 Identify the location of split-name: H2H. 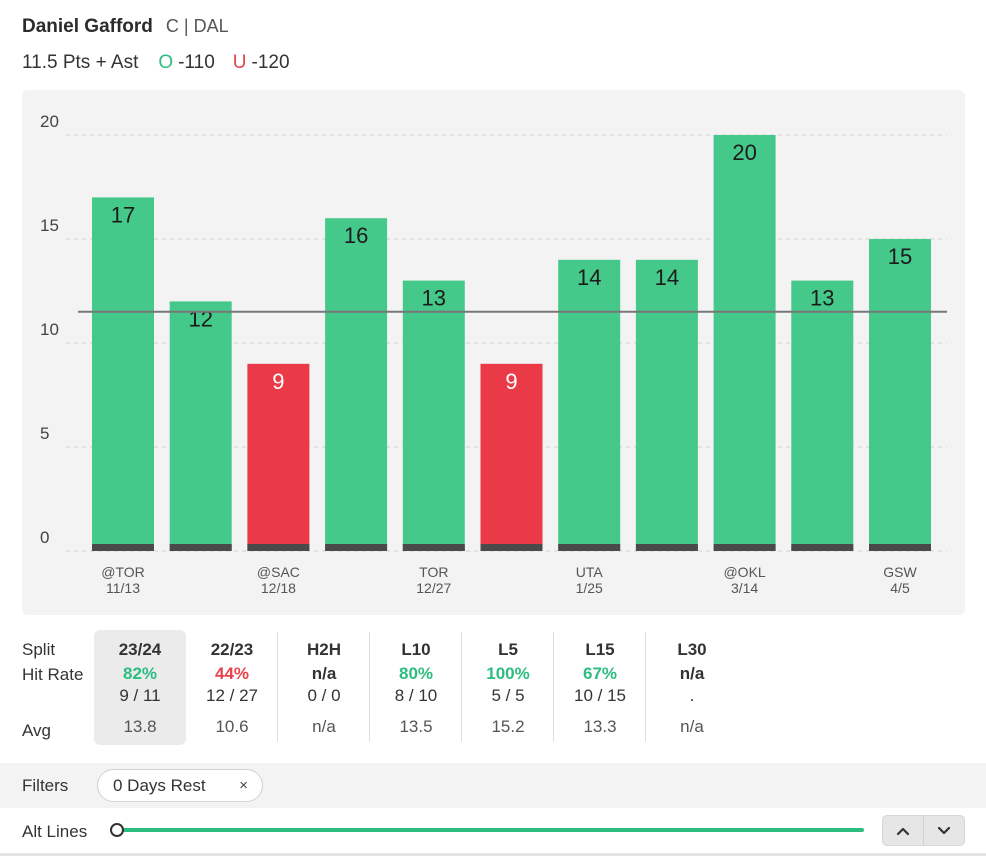
(323, 649).